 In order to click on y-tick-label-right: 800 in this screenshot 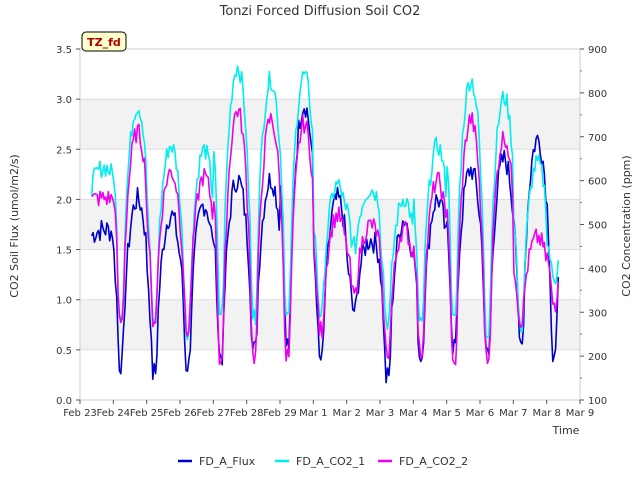, I will do `click(597, 94)`.